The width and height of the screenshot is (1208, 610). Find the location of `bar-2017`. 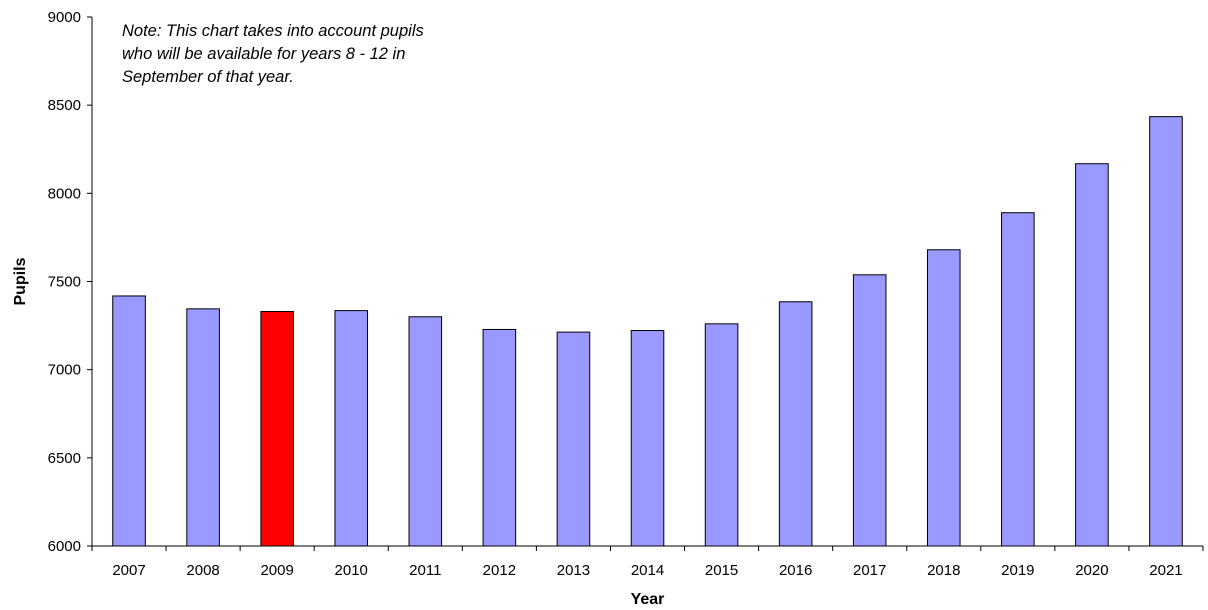

bar-2017 is located at coordinates (869, 410).